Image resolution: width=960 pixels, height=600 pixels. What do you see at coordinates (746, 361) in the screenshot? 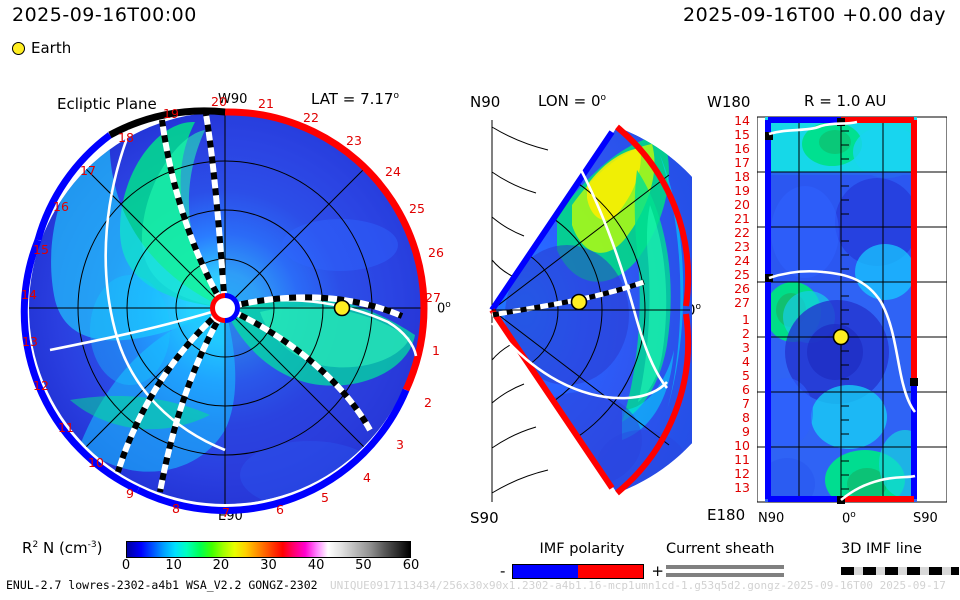
I see `y-label: 4` at bounding box center [746, 361].